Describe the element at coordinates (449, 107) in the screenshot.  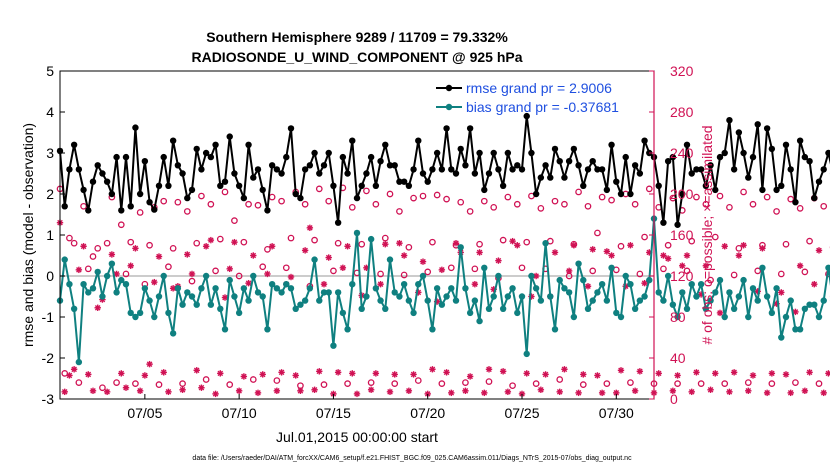
I see `legend-bias-marker` at that location.